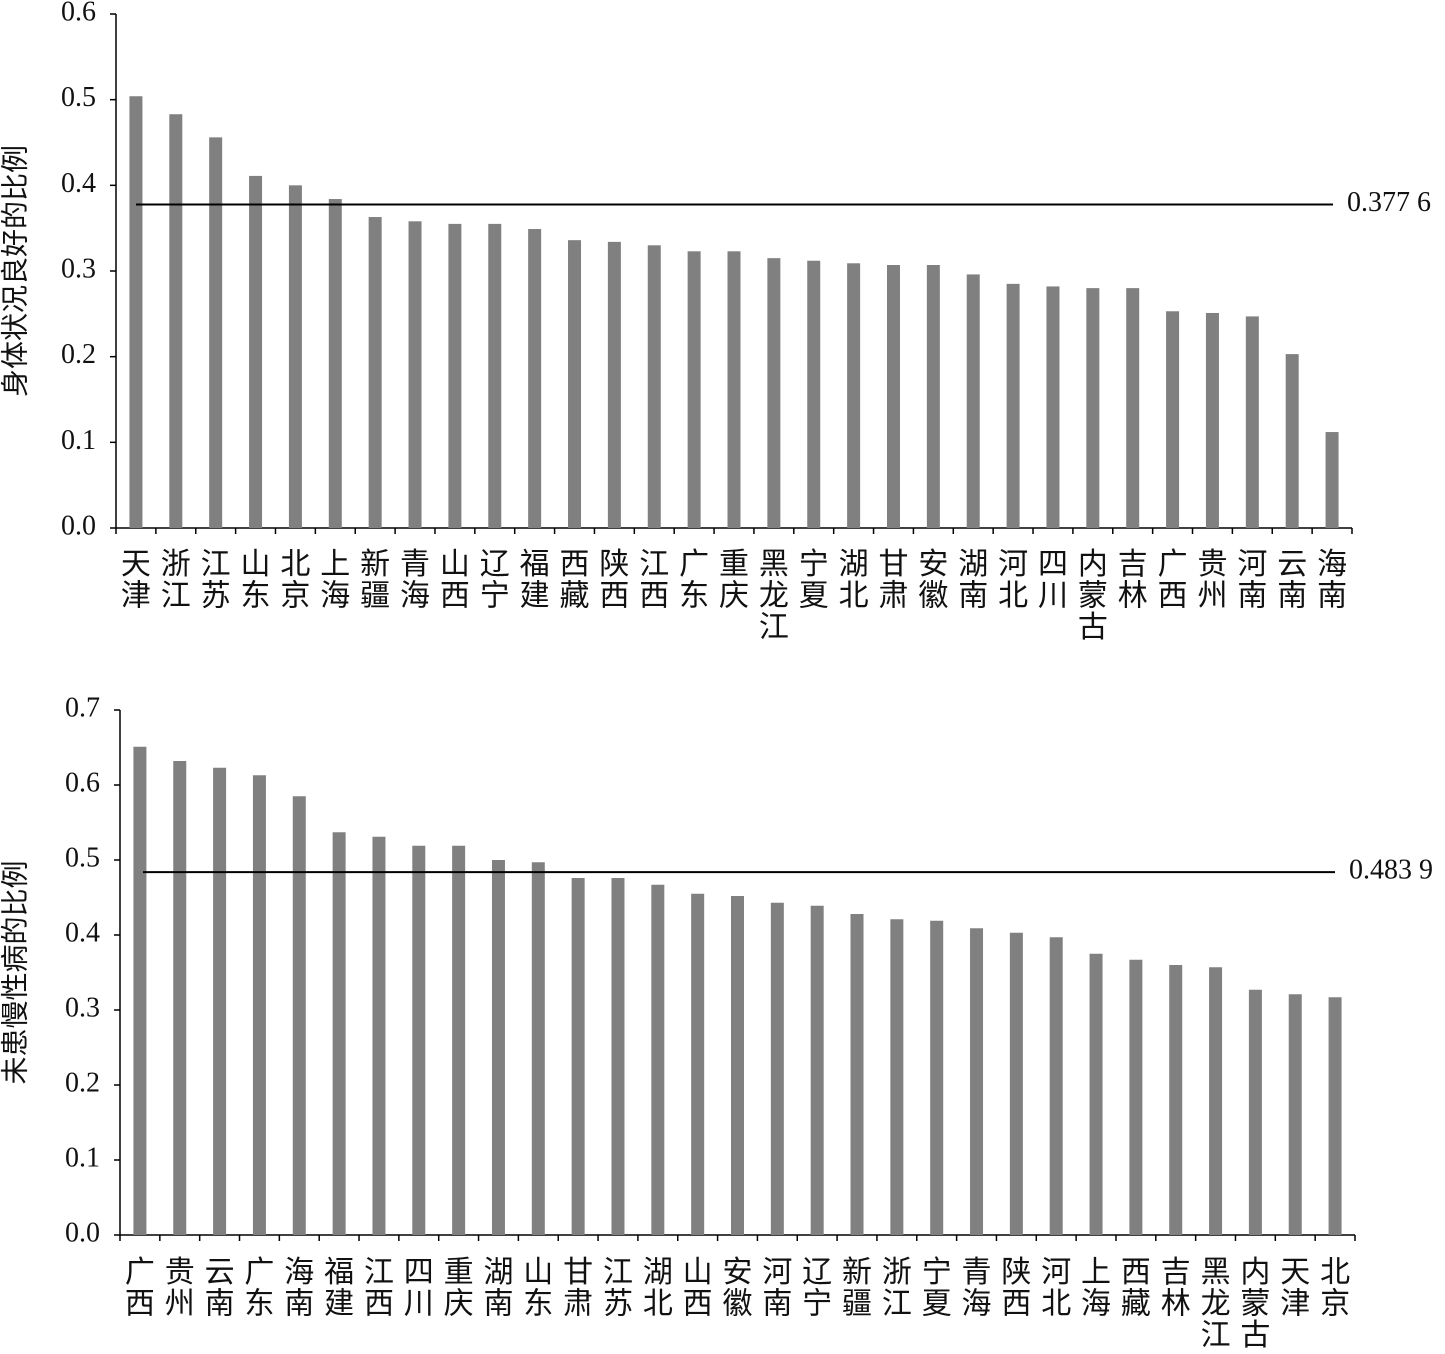 The height and width of the screenshot is (1354, 1445). What do you see at coordinates (1173, 580) in the screenshot?
I see `x-tick-label: 广西` at bounding box center [1173, 580].